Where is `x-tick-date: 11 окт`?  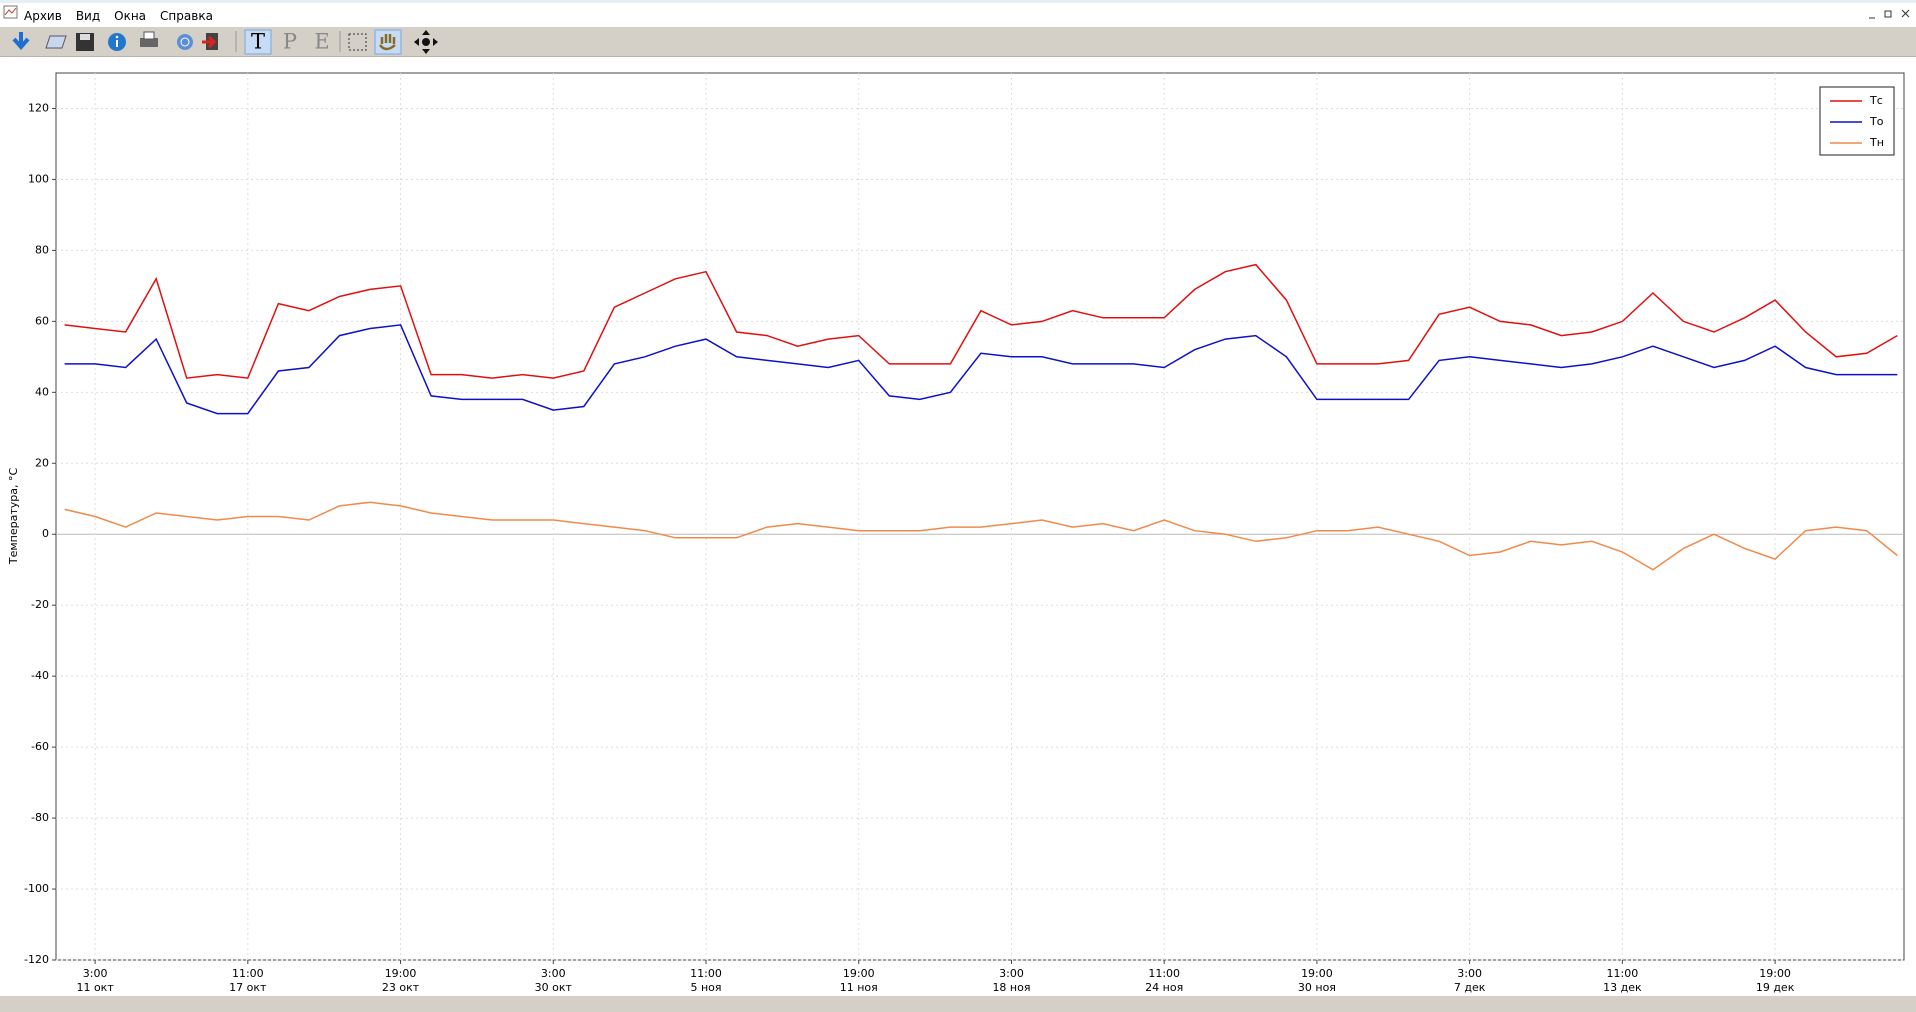
x-tick-date: 11 окт is located at coordinates (95, 987).